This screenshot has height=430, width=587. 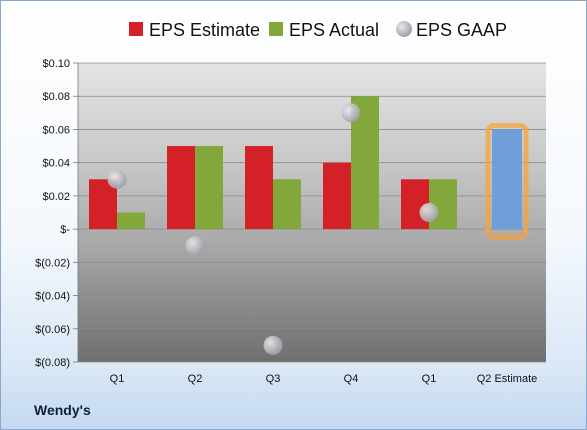 What do you see at coordinates (56, 97) in the screenshot?
I see `y-tick-label: $0.08` at bounding box center [56, 97].